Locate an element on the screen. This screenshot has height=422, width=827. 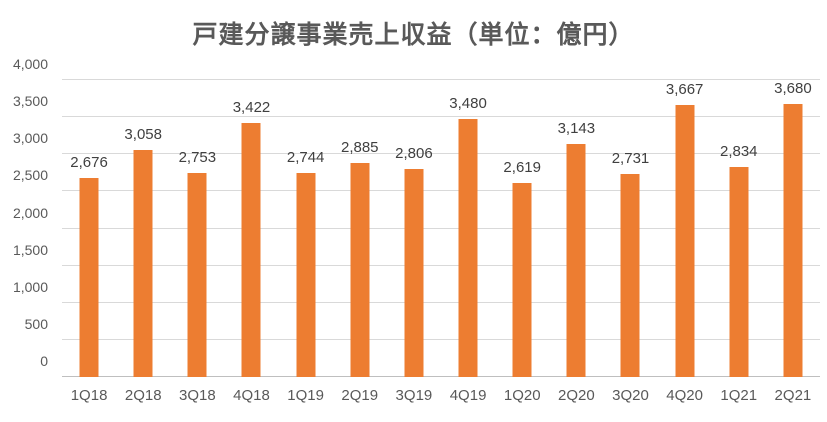
category-column: 3,667 4Q20 is located at coordinates (685, 242).